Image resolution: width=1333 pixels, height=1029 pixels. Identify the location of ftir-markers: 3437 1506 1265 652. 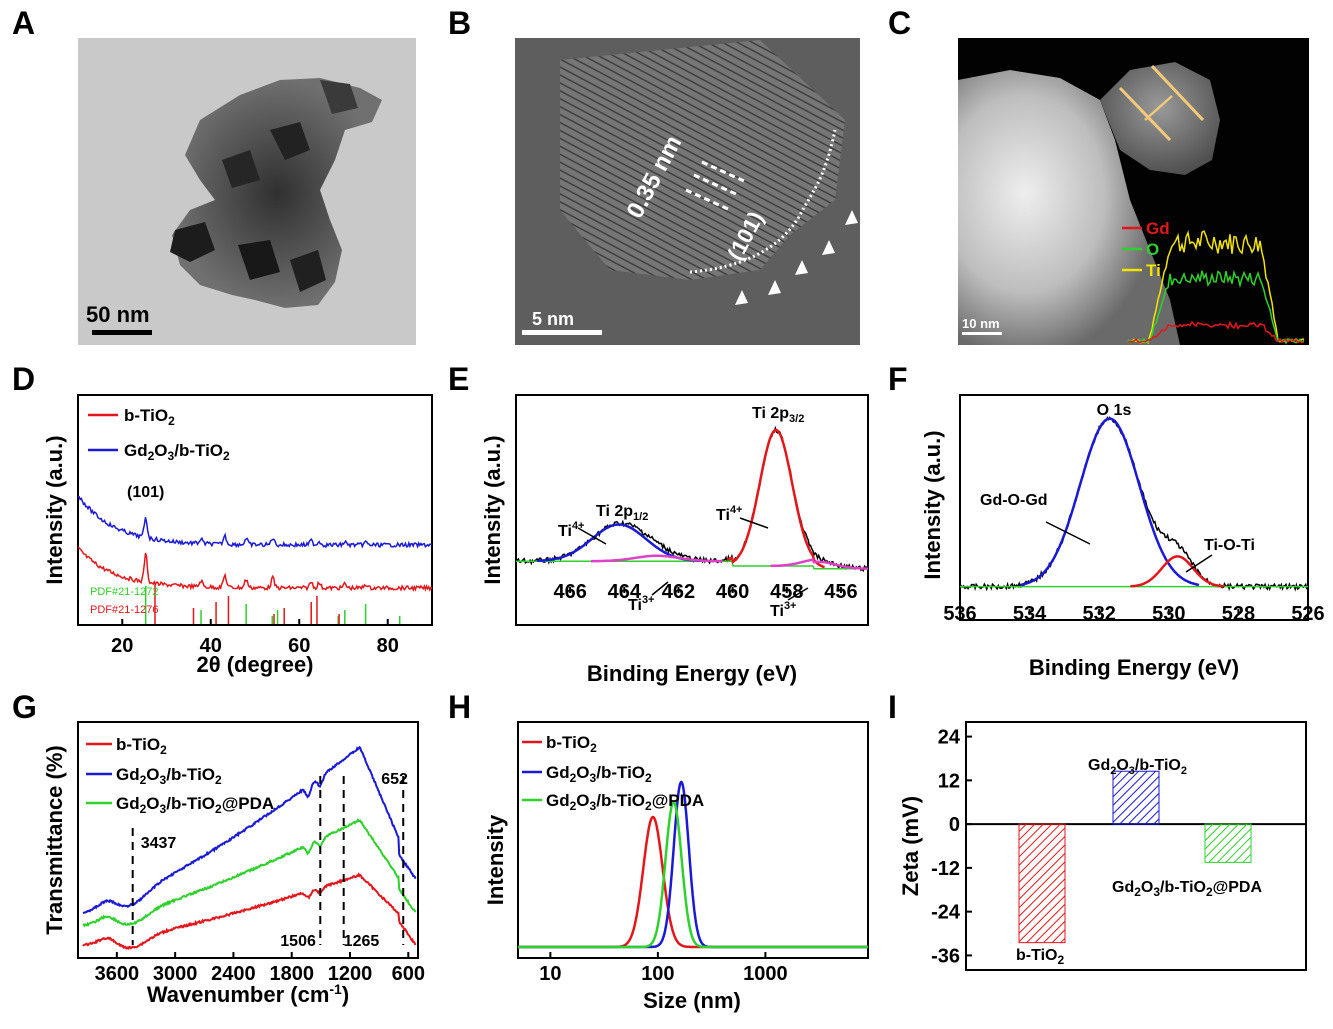
(269, 860).